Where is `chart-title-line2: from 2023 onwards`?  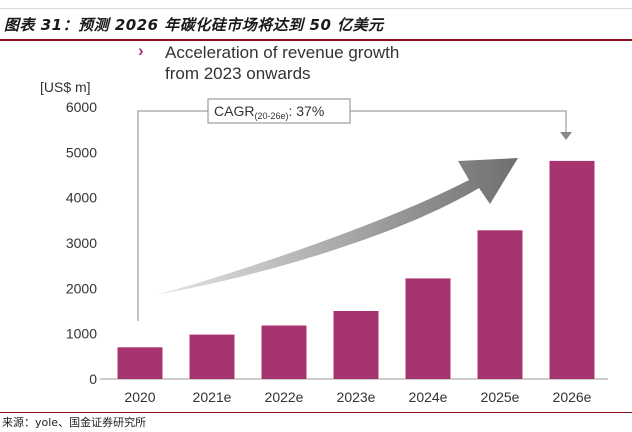
chart-title-line2: from 2023 onwards is located at coordinates (238, 73).